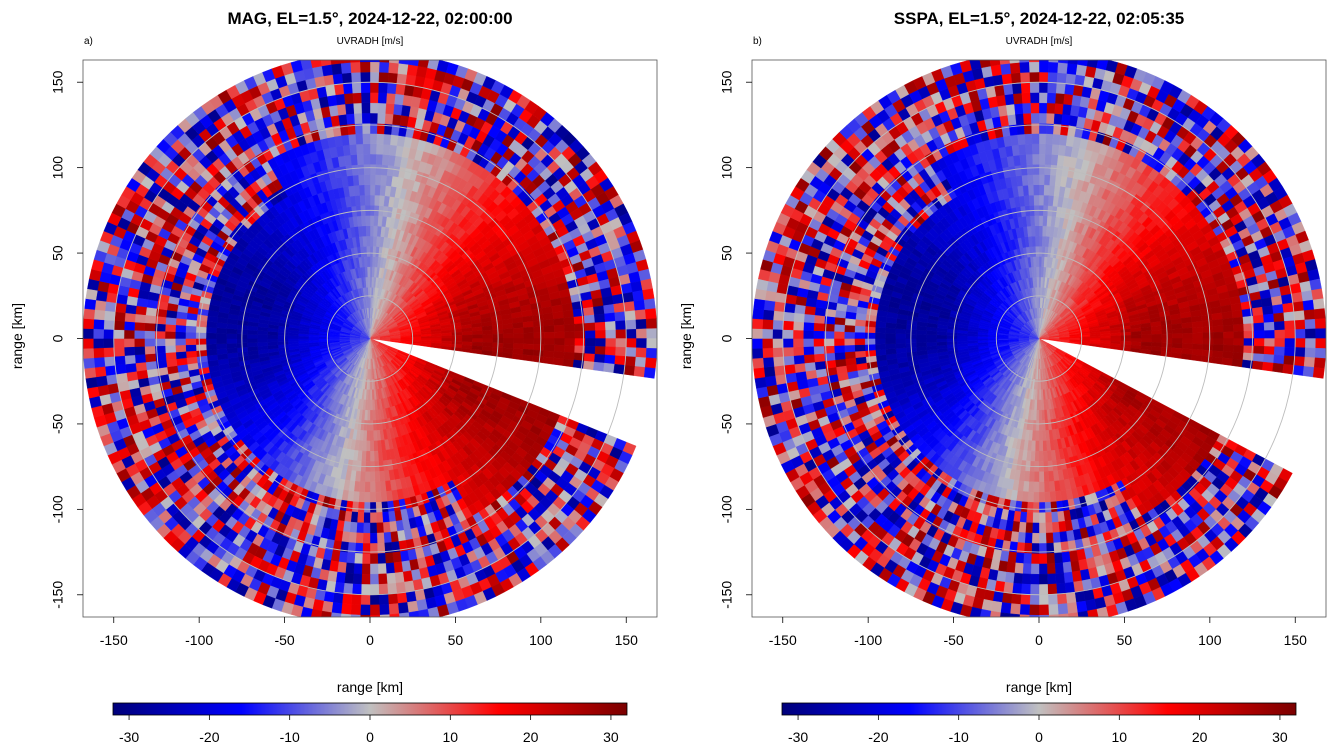 The width and height of the screenshot is (1328, 756). Describe the element at coordinates (58, 424) in the screenshot. I see `y-tick-label: -50` at that location.